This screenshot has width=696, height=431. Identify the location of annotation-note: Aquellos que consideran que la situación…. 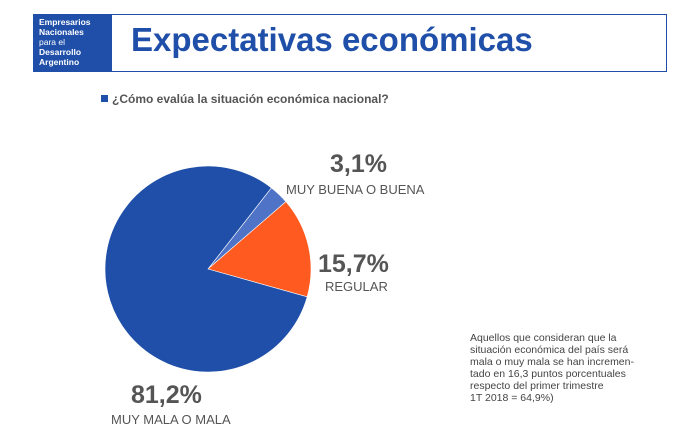
(570, 368).